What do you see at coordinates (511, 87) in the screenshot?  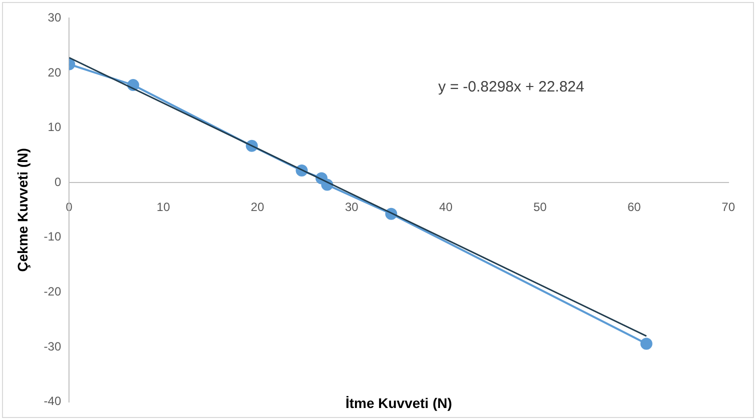 I see `annotation: y = -0.8298x + 22.824` at bounding box center [511, 87].